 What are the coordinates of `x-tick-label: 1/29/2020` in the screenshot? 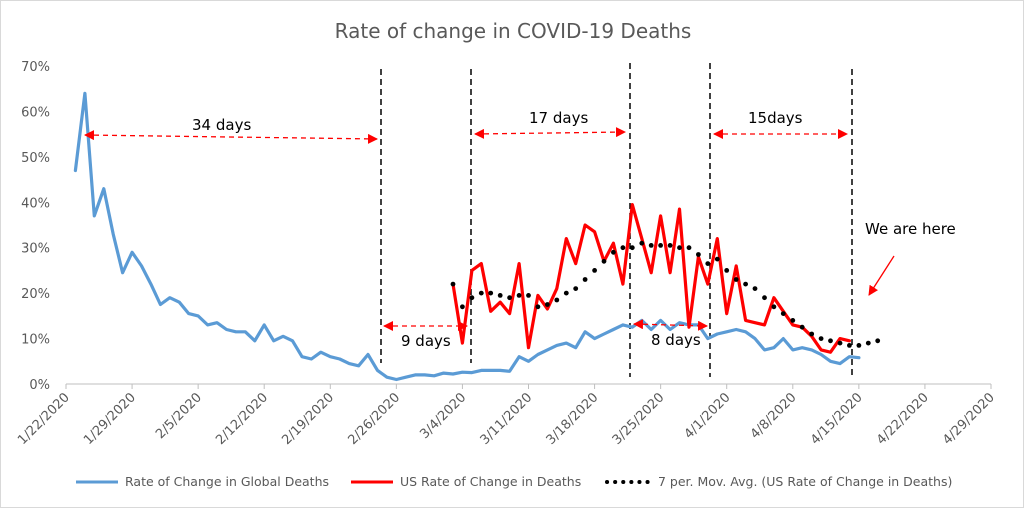 It's located at (110, 419).